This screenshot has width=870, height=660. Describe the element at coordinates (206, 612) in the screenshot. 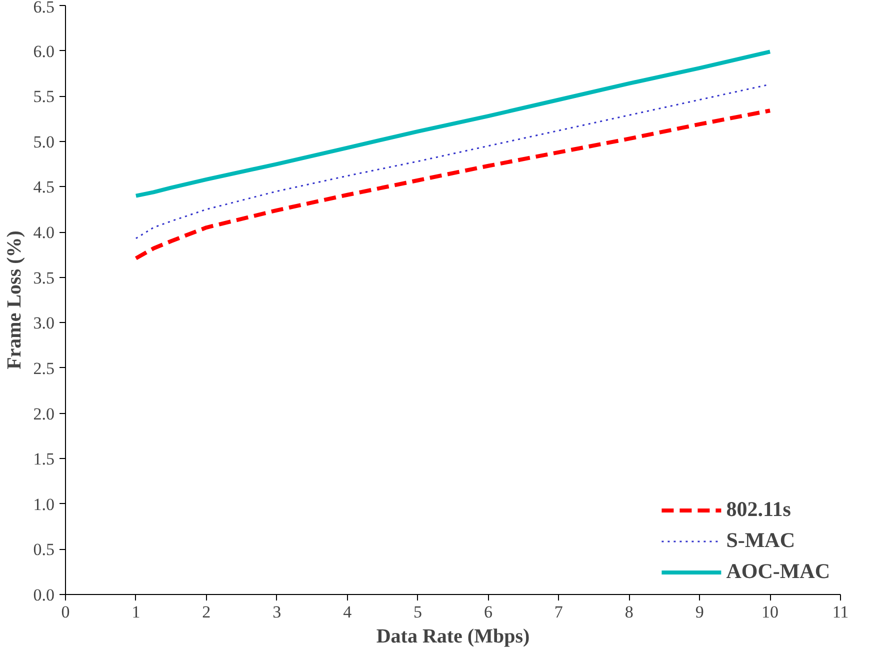

I see `x-tick-label: 2` at that location.